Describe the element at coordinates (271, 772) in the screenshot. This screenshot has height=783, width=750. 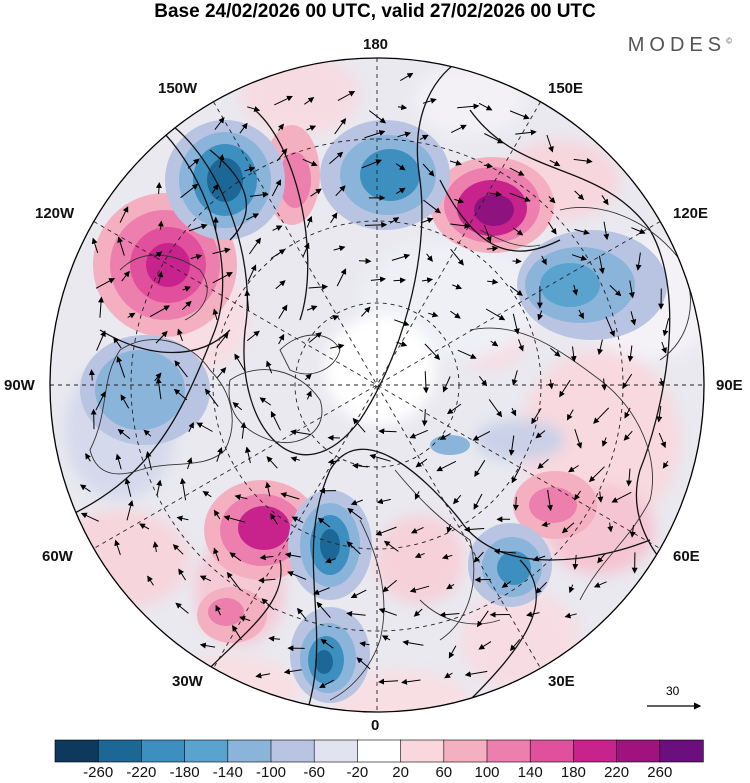
I see `colorbar-tick-label: -100` at that location.